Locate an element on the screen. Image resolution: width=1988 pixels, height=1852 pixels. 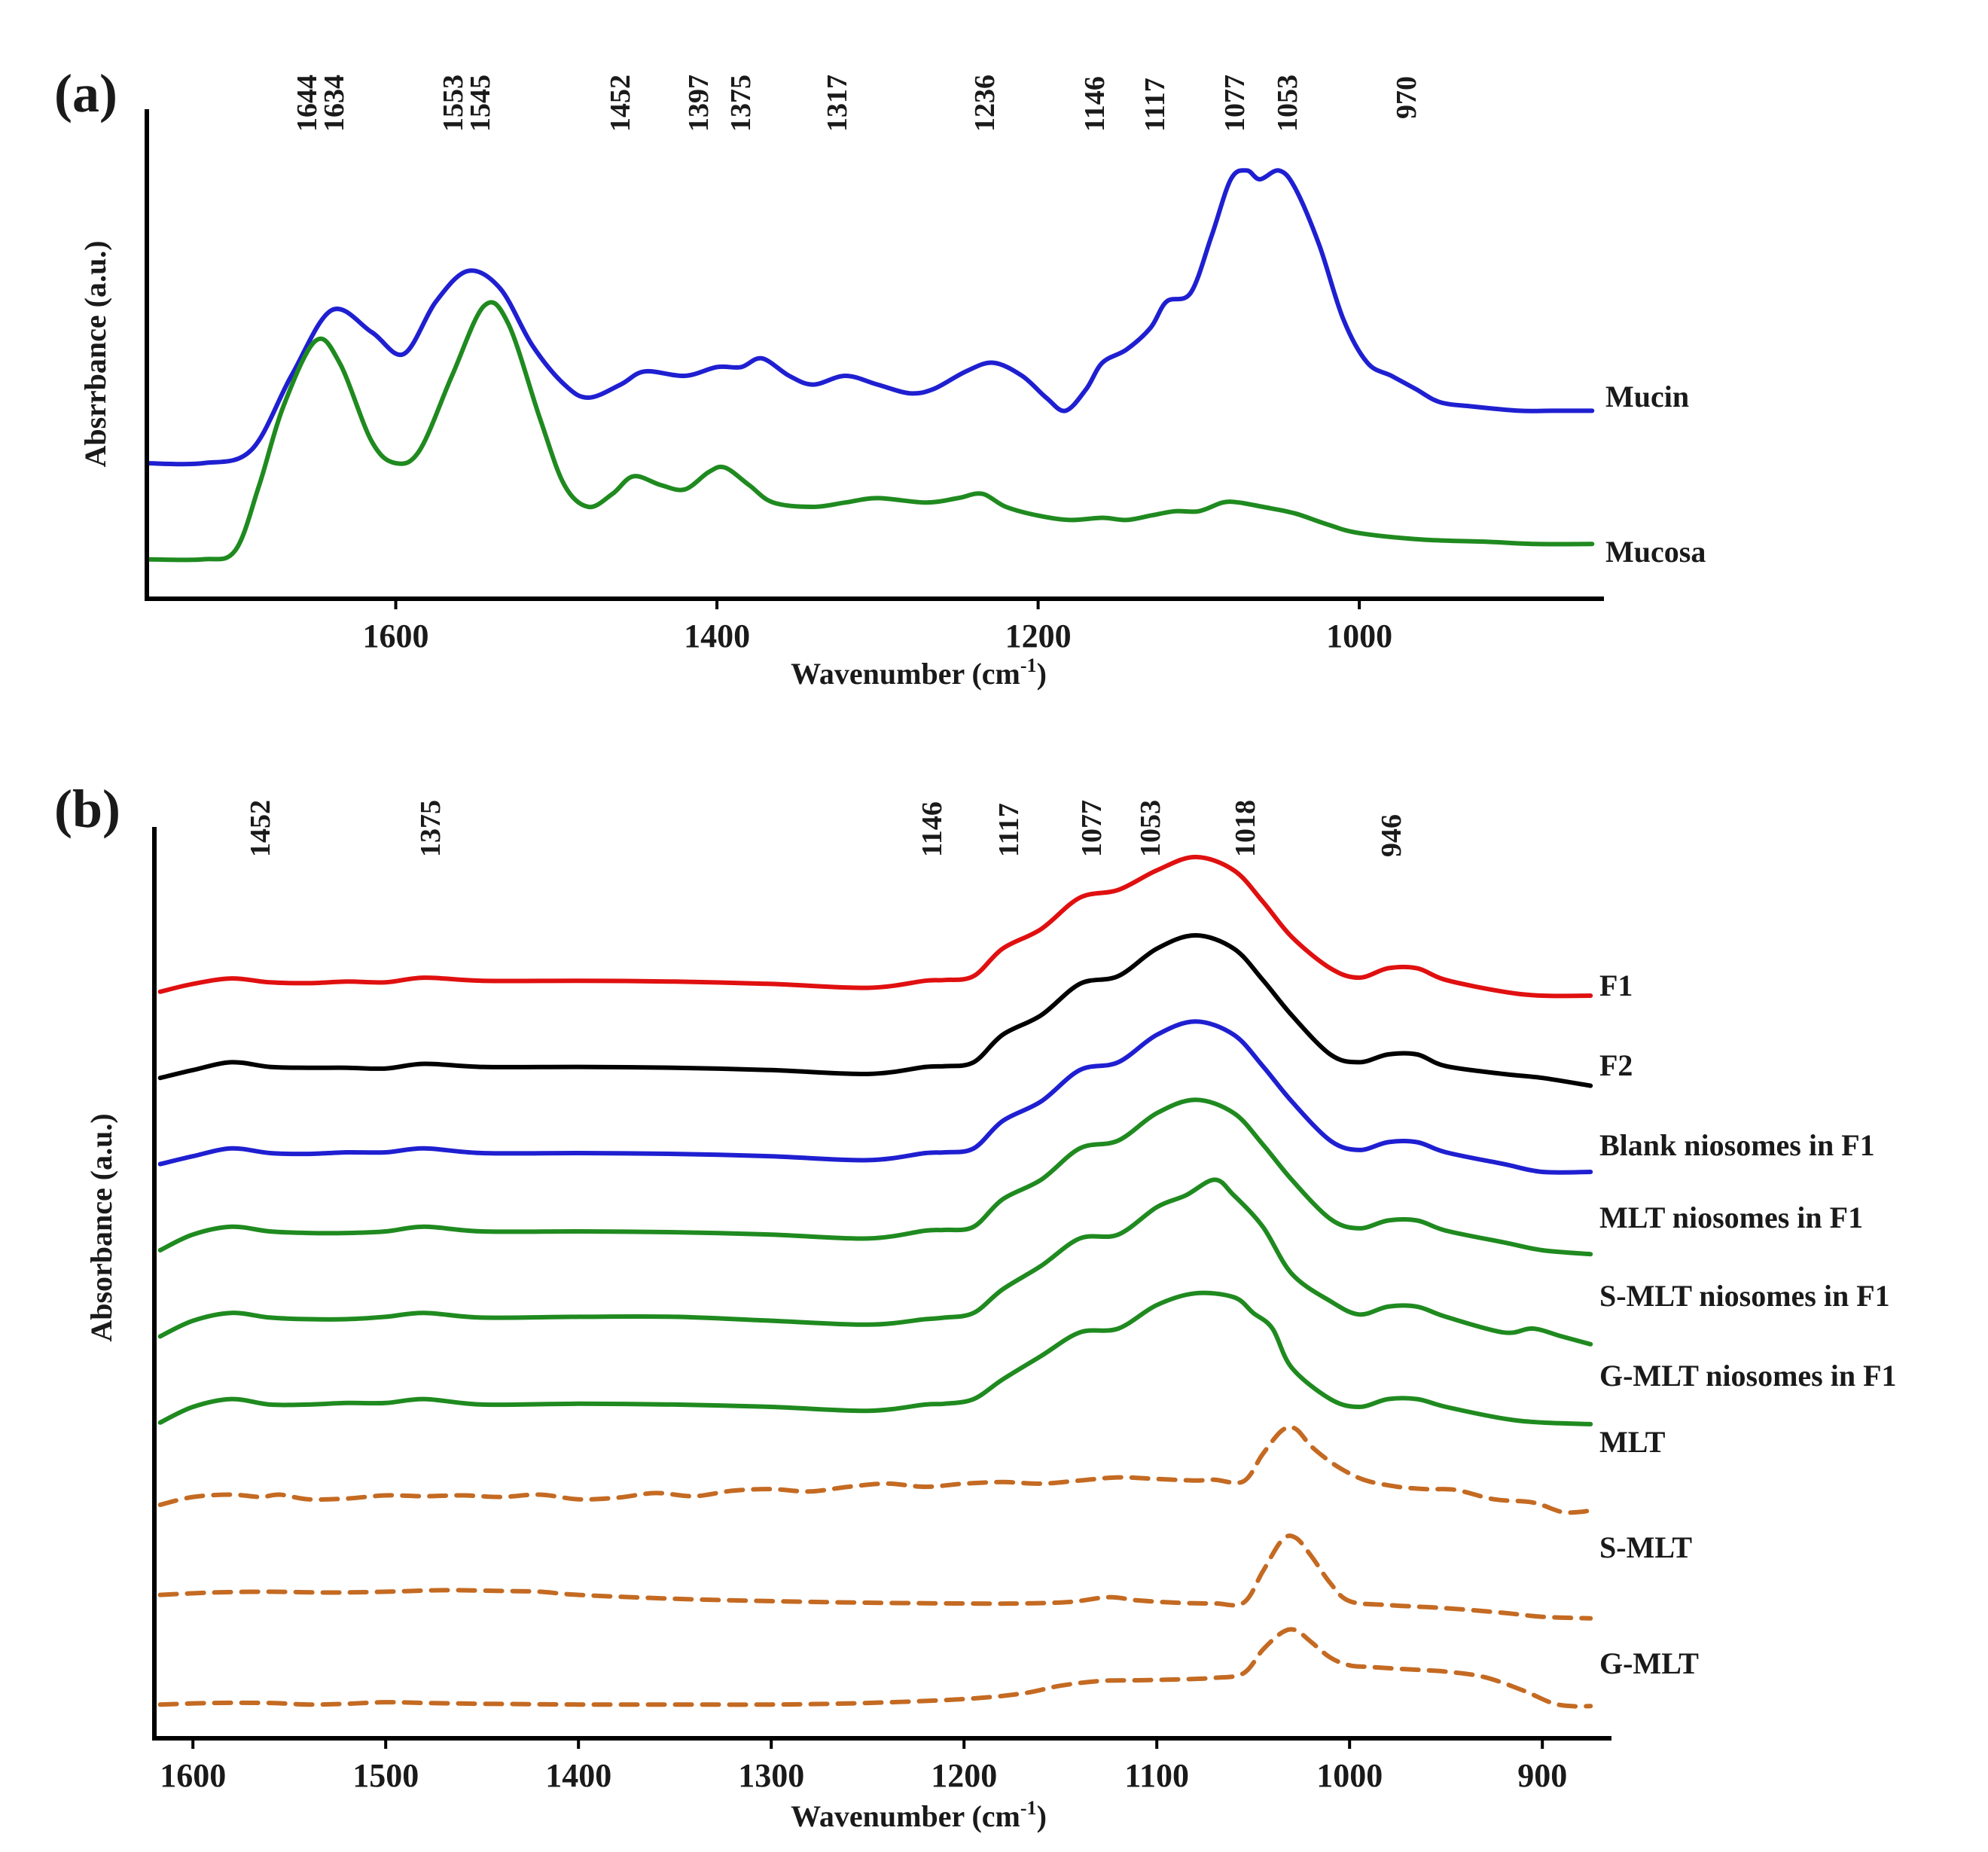
series-label-mucin: Mucin is located at coordinates (1647, 396).